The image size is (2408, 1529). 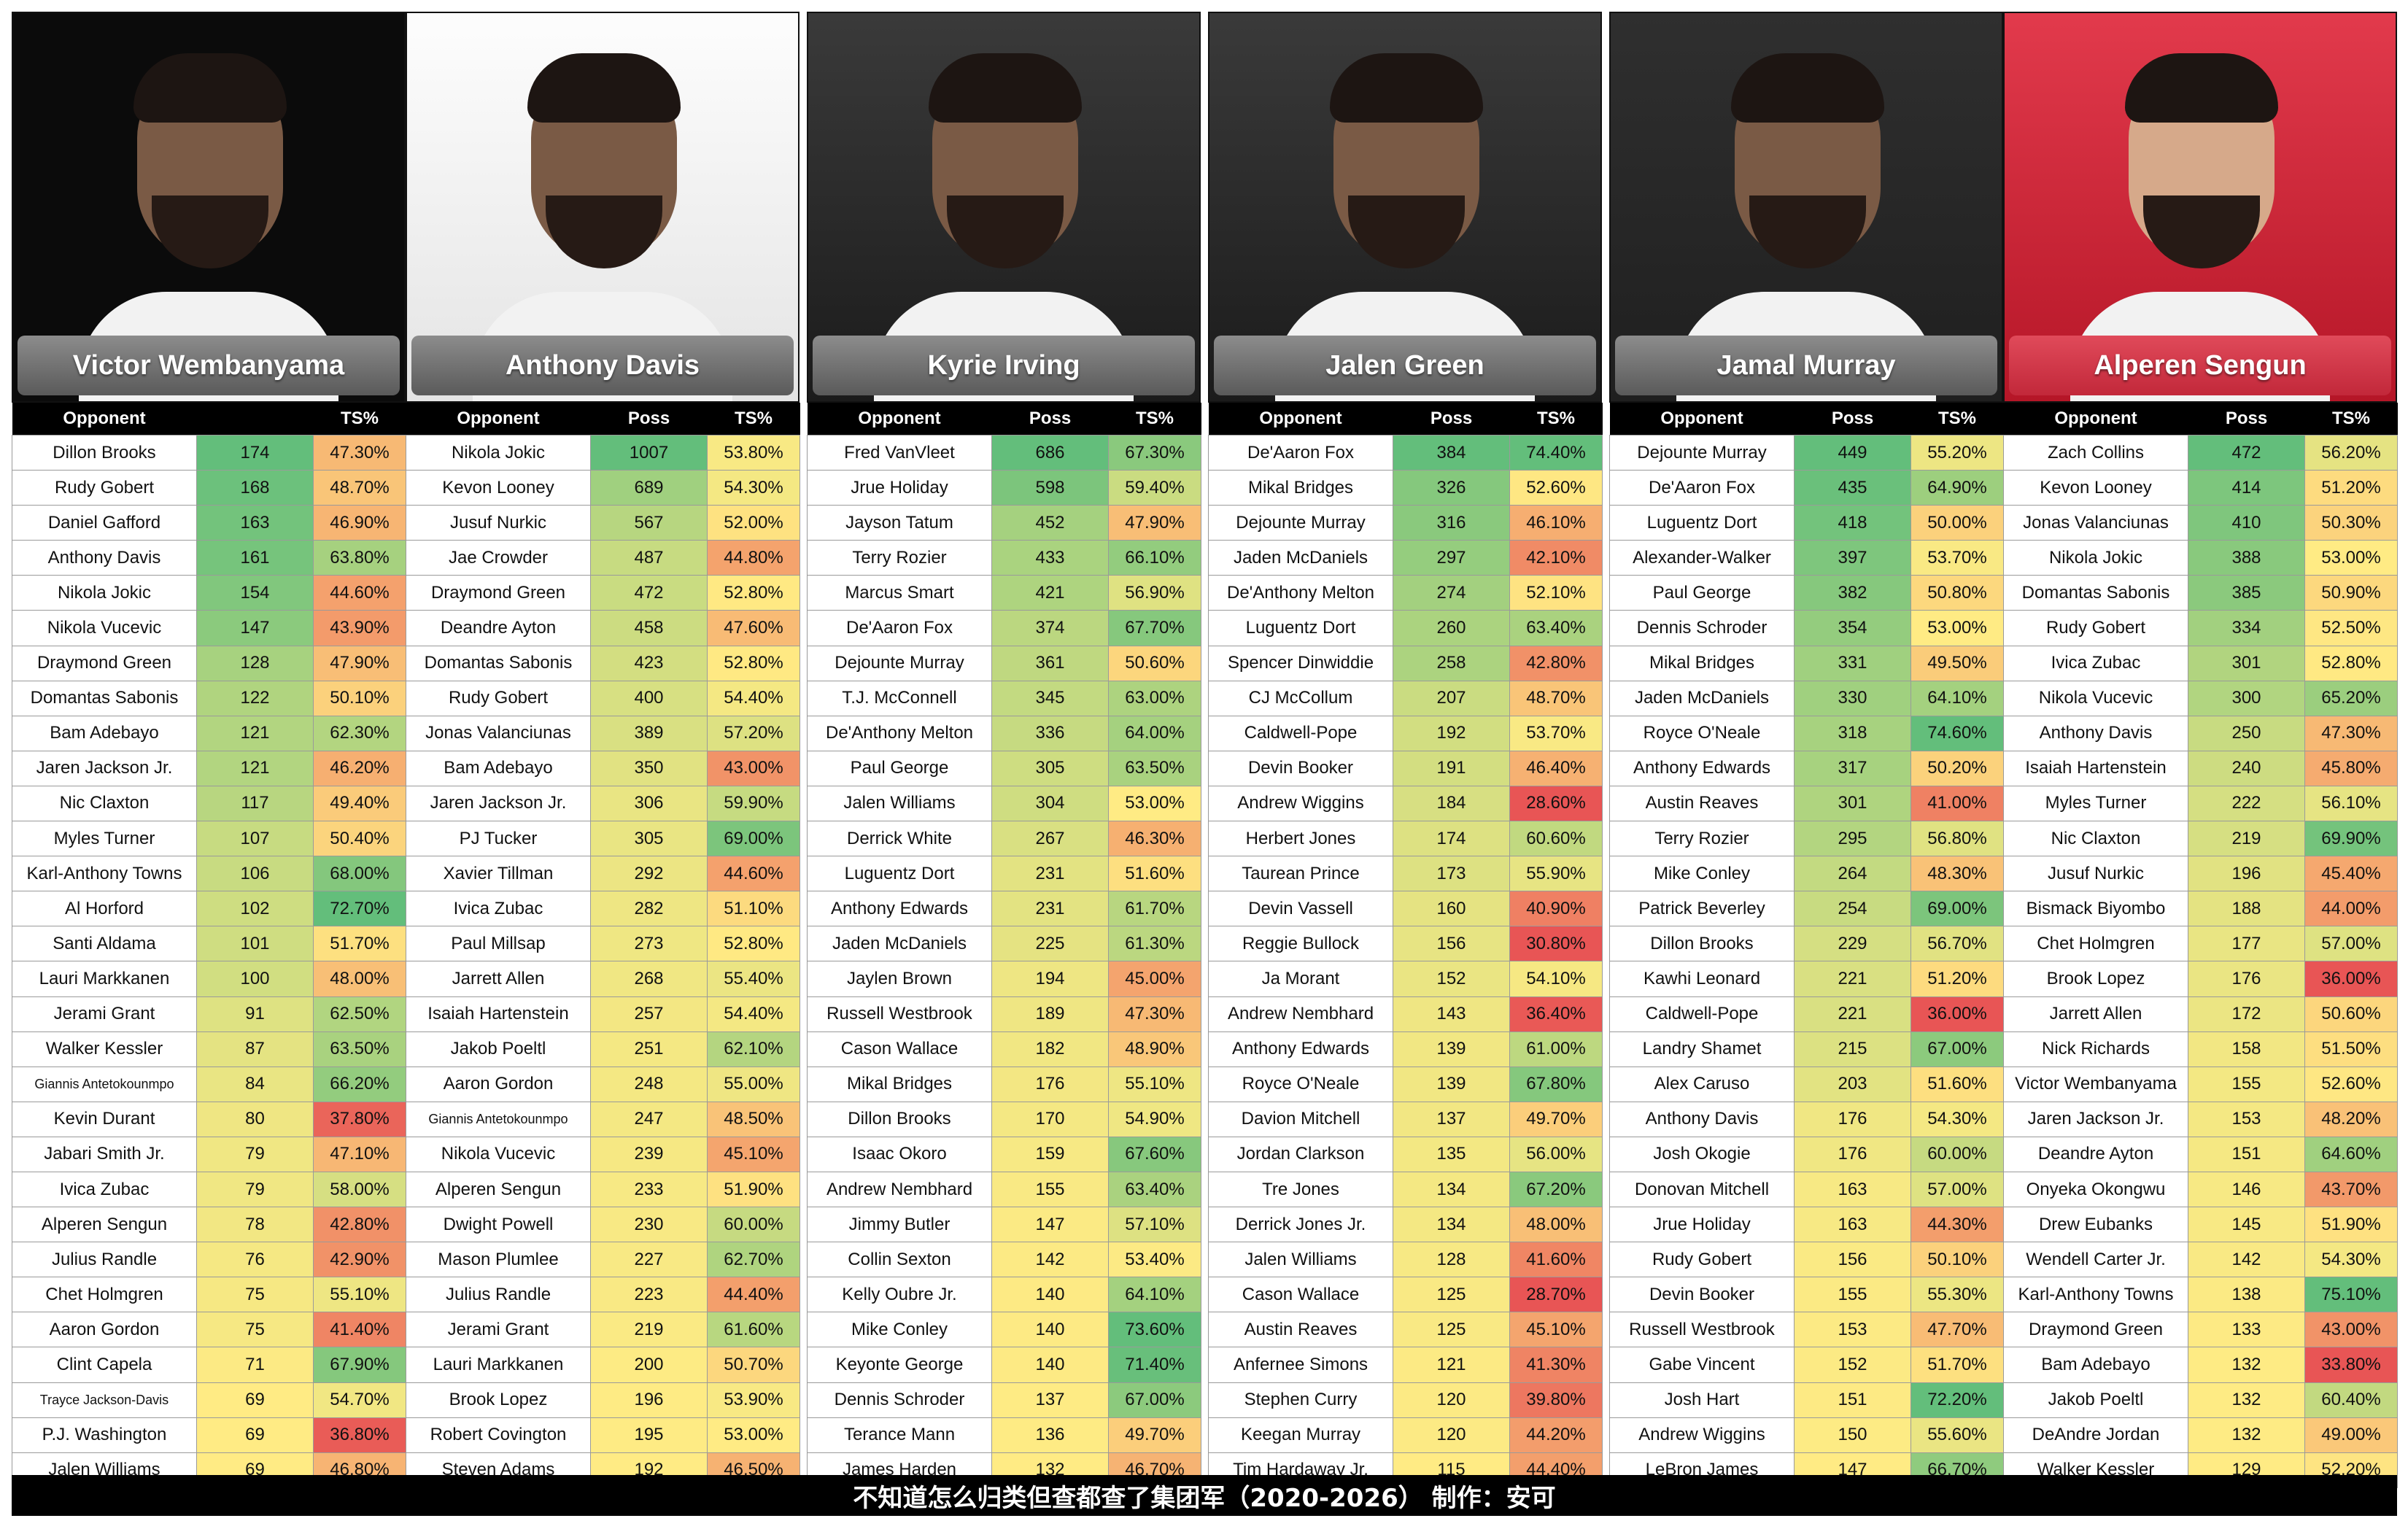 What do you see at coordinates (1154, 523) in the screenshot?
I see `ts-cell: 47.90%` at bounding box center [1154, 523].